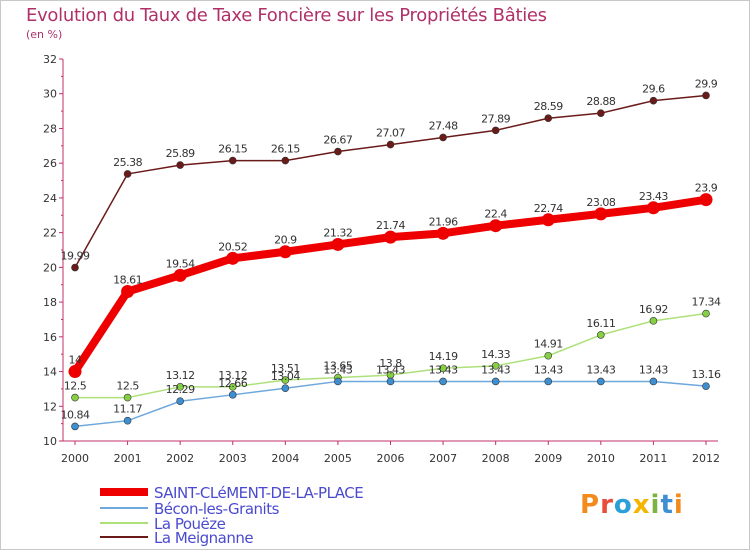  What do you see at coordinates (706, 83) in the screenshot?
I see `data-label: 29.9` at bounding box center [706, 83].